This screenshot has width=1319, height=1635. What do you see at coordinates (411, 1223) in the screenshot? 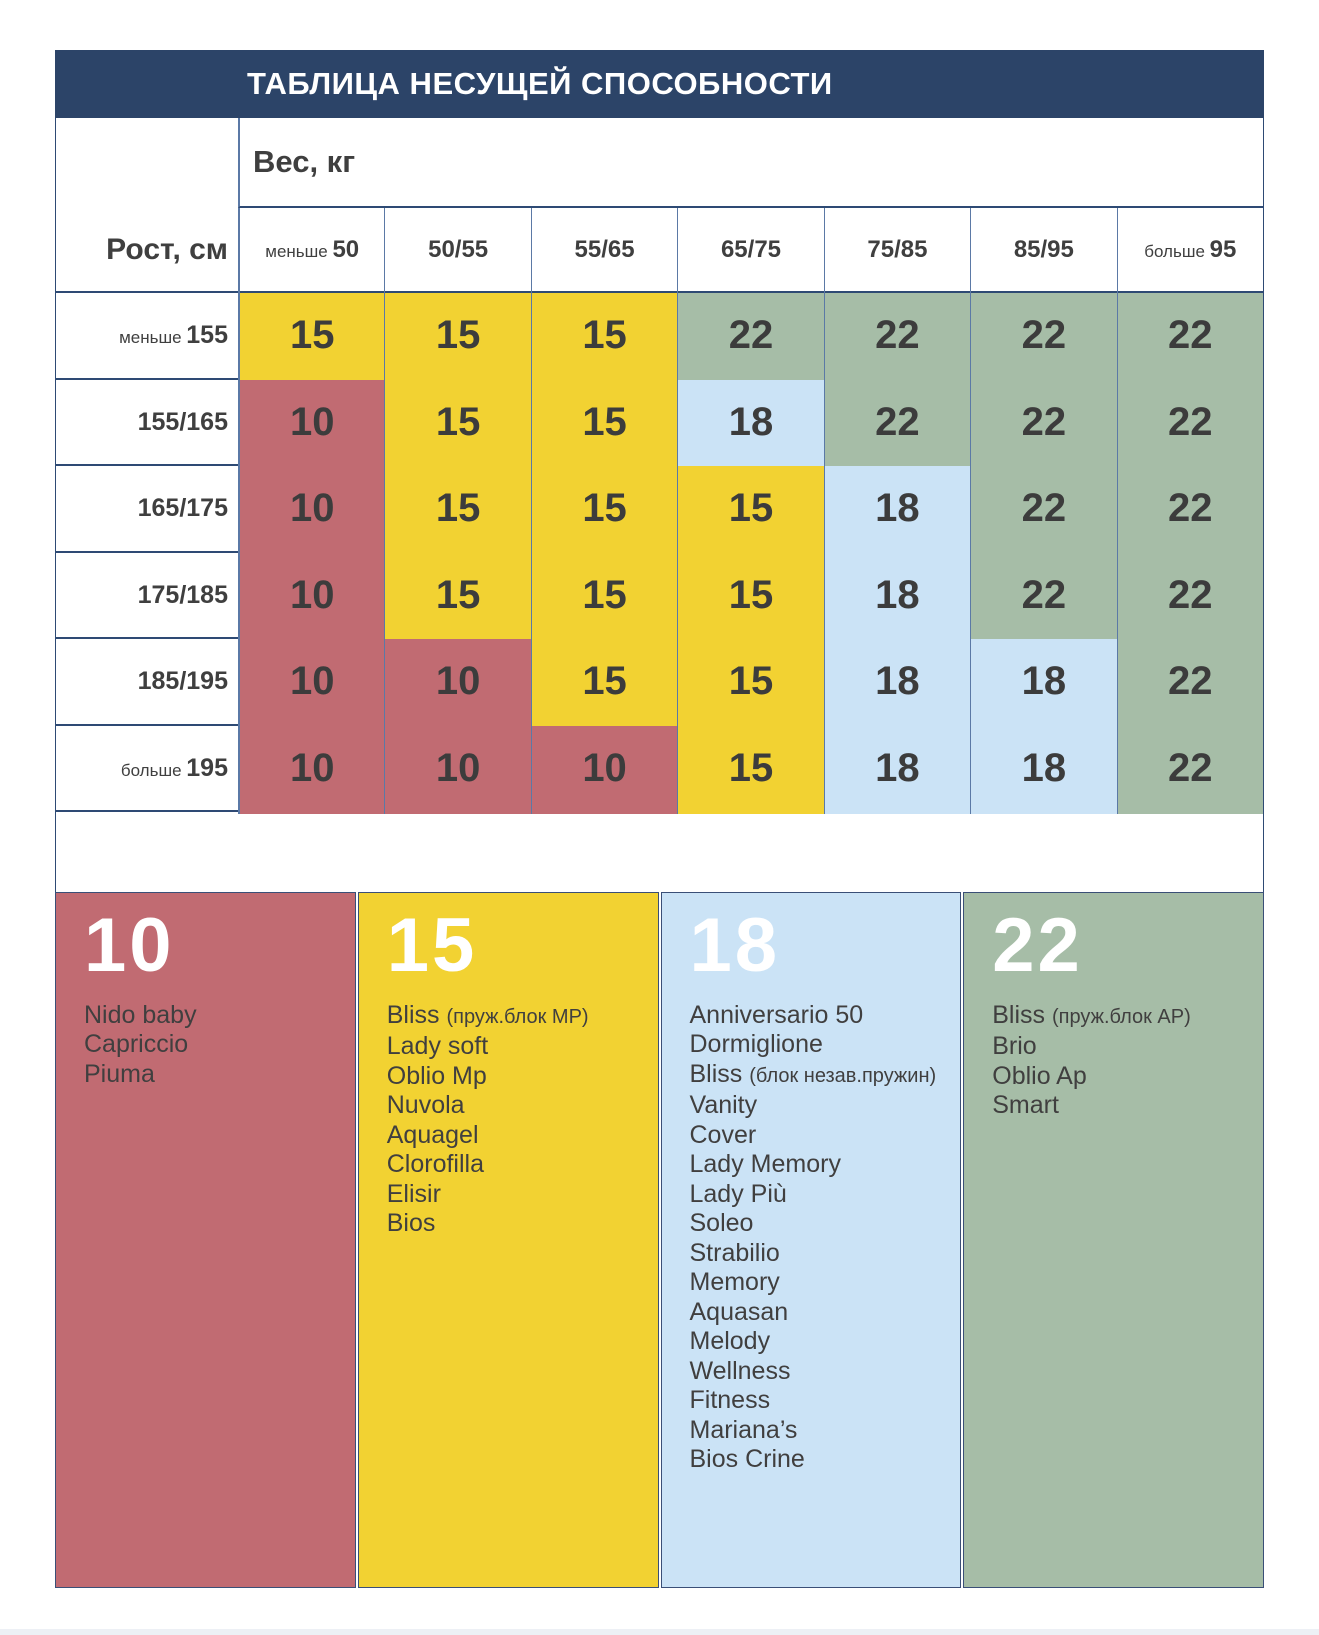
I see `legend-item: Bios` at bounding box center [411, 1223].